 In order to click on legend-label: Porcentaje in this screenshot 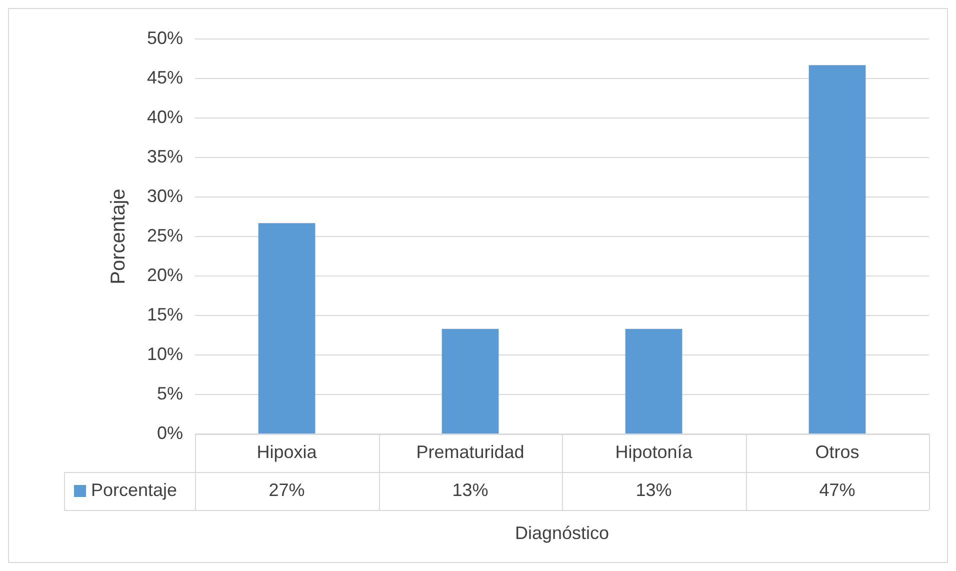, I will do `click(134, 490)`.